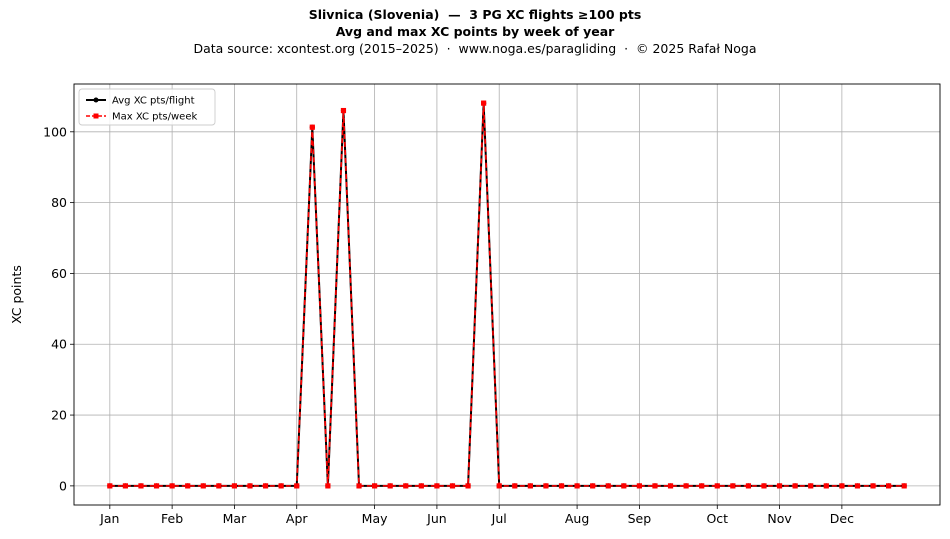  Describe the element at coordinates (842, 518) in the screenshot. I see `x-tick-label: Dec` at that location.